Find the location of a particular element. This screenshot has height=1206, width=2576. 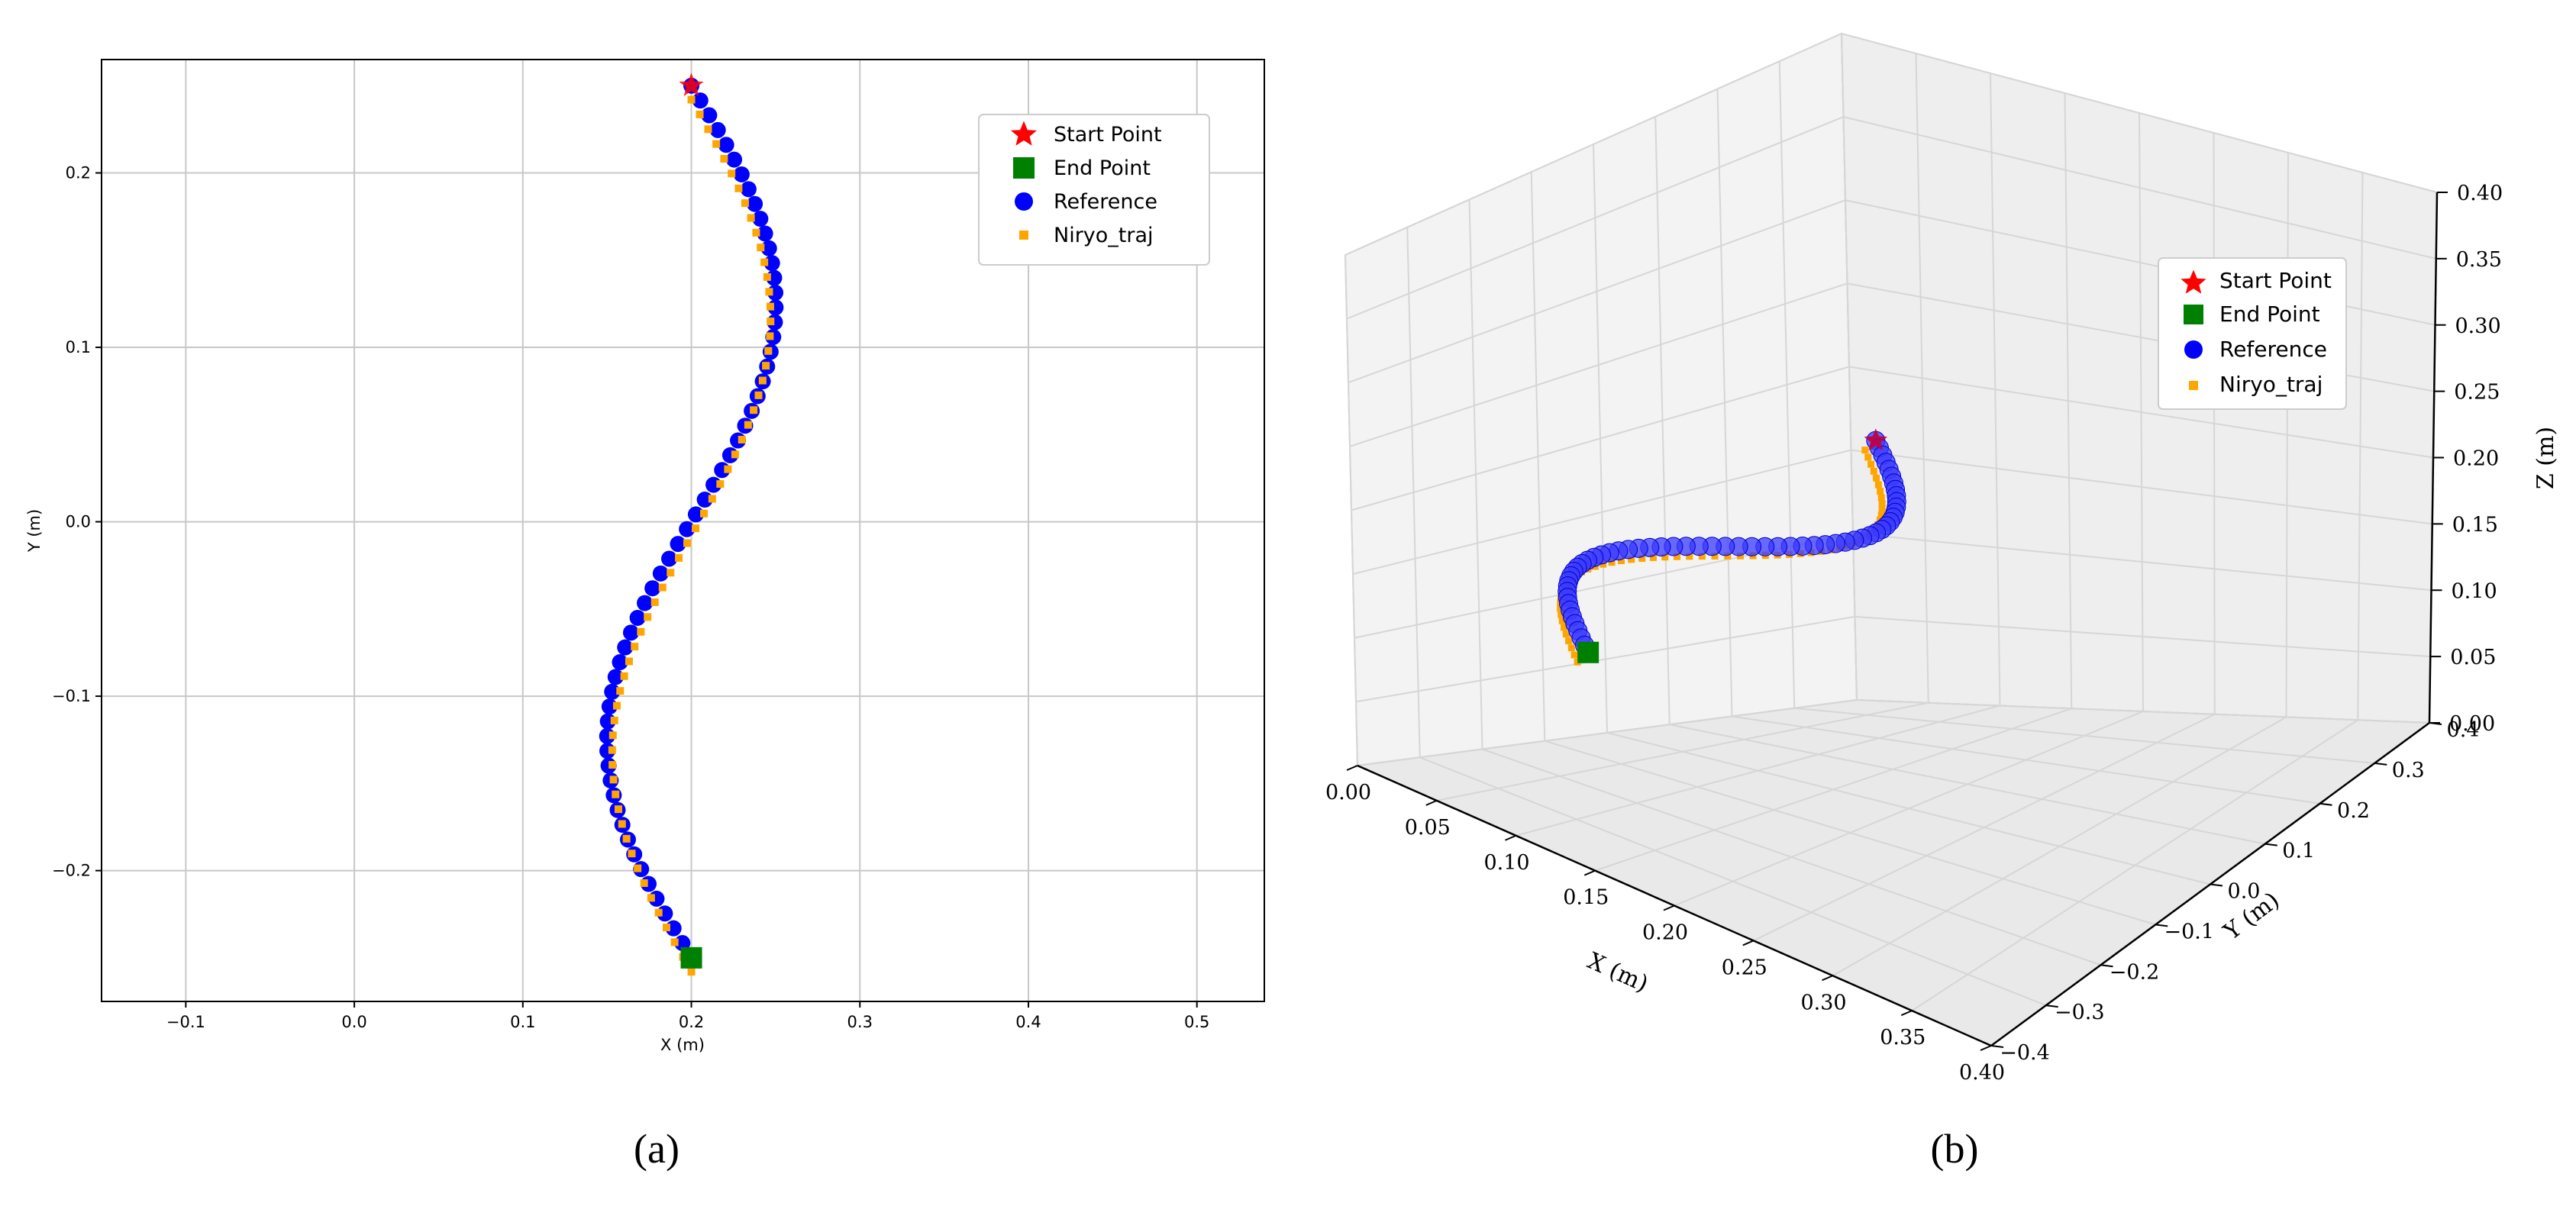

z-tick-label: 0.15 is located at coordinates (2475, 525).